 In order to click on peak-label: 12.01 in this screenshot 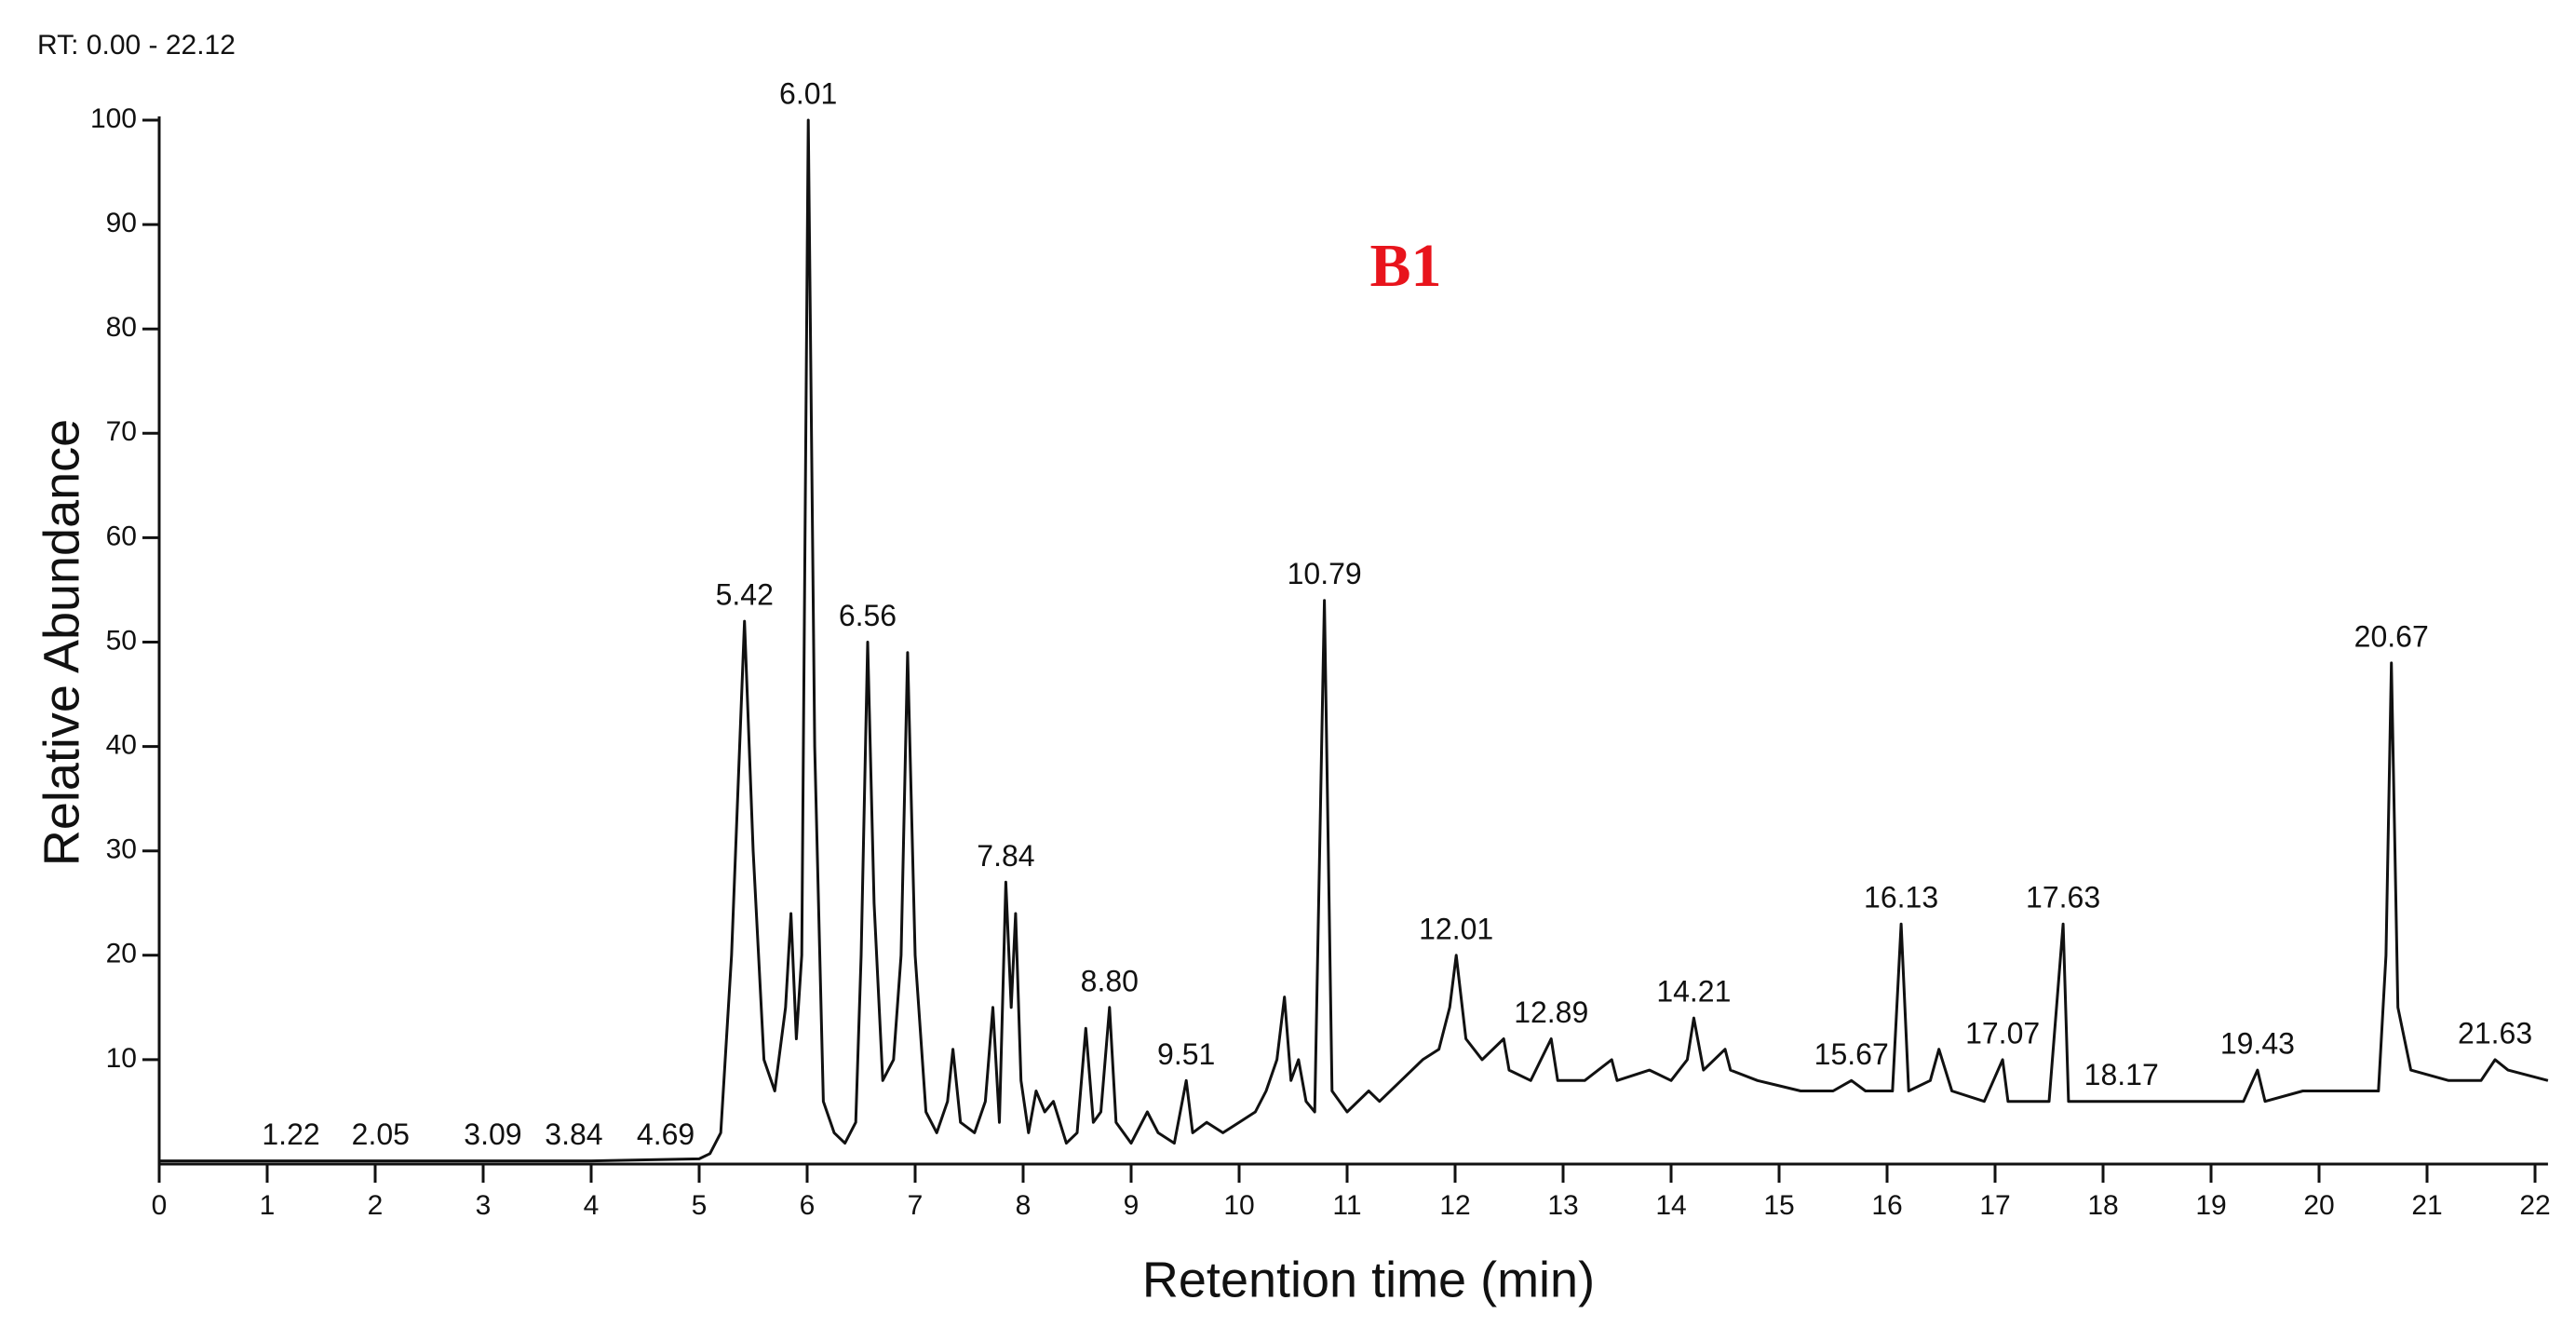, I will do `click(1456, 928)`.